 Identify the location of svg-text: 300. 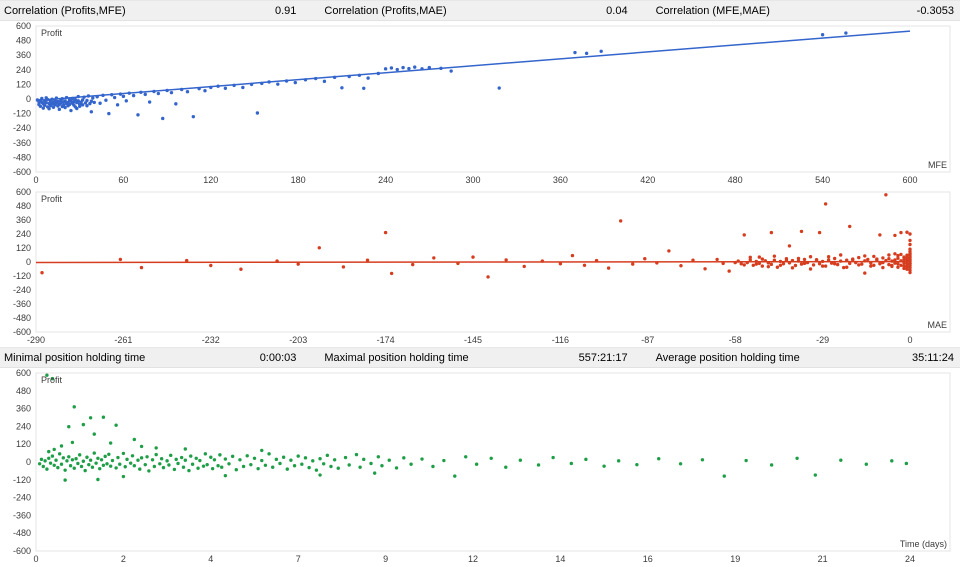
(472, 180).